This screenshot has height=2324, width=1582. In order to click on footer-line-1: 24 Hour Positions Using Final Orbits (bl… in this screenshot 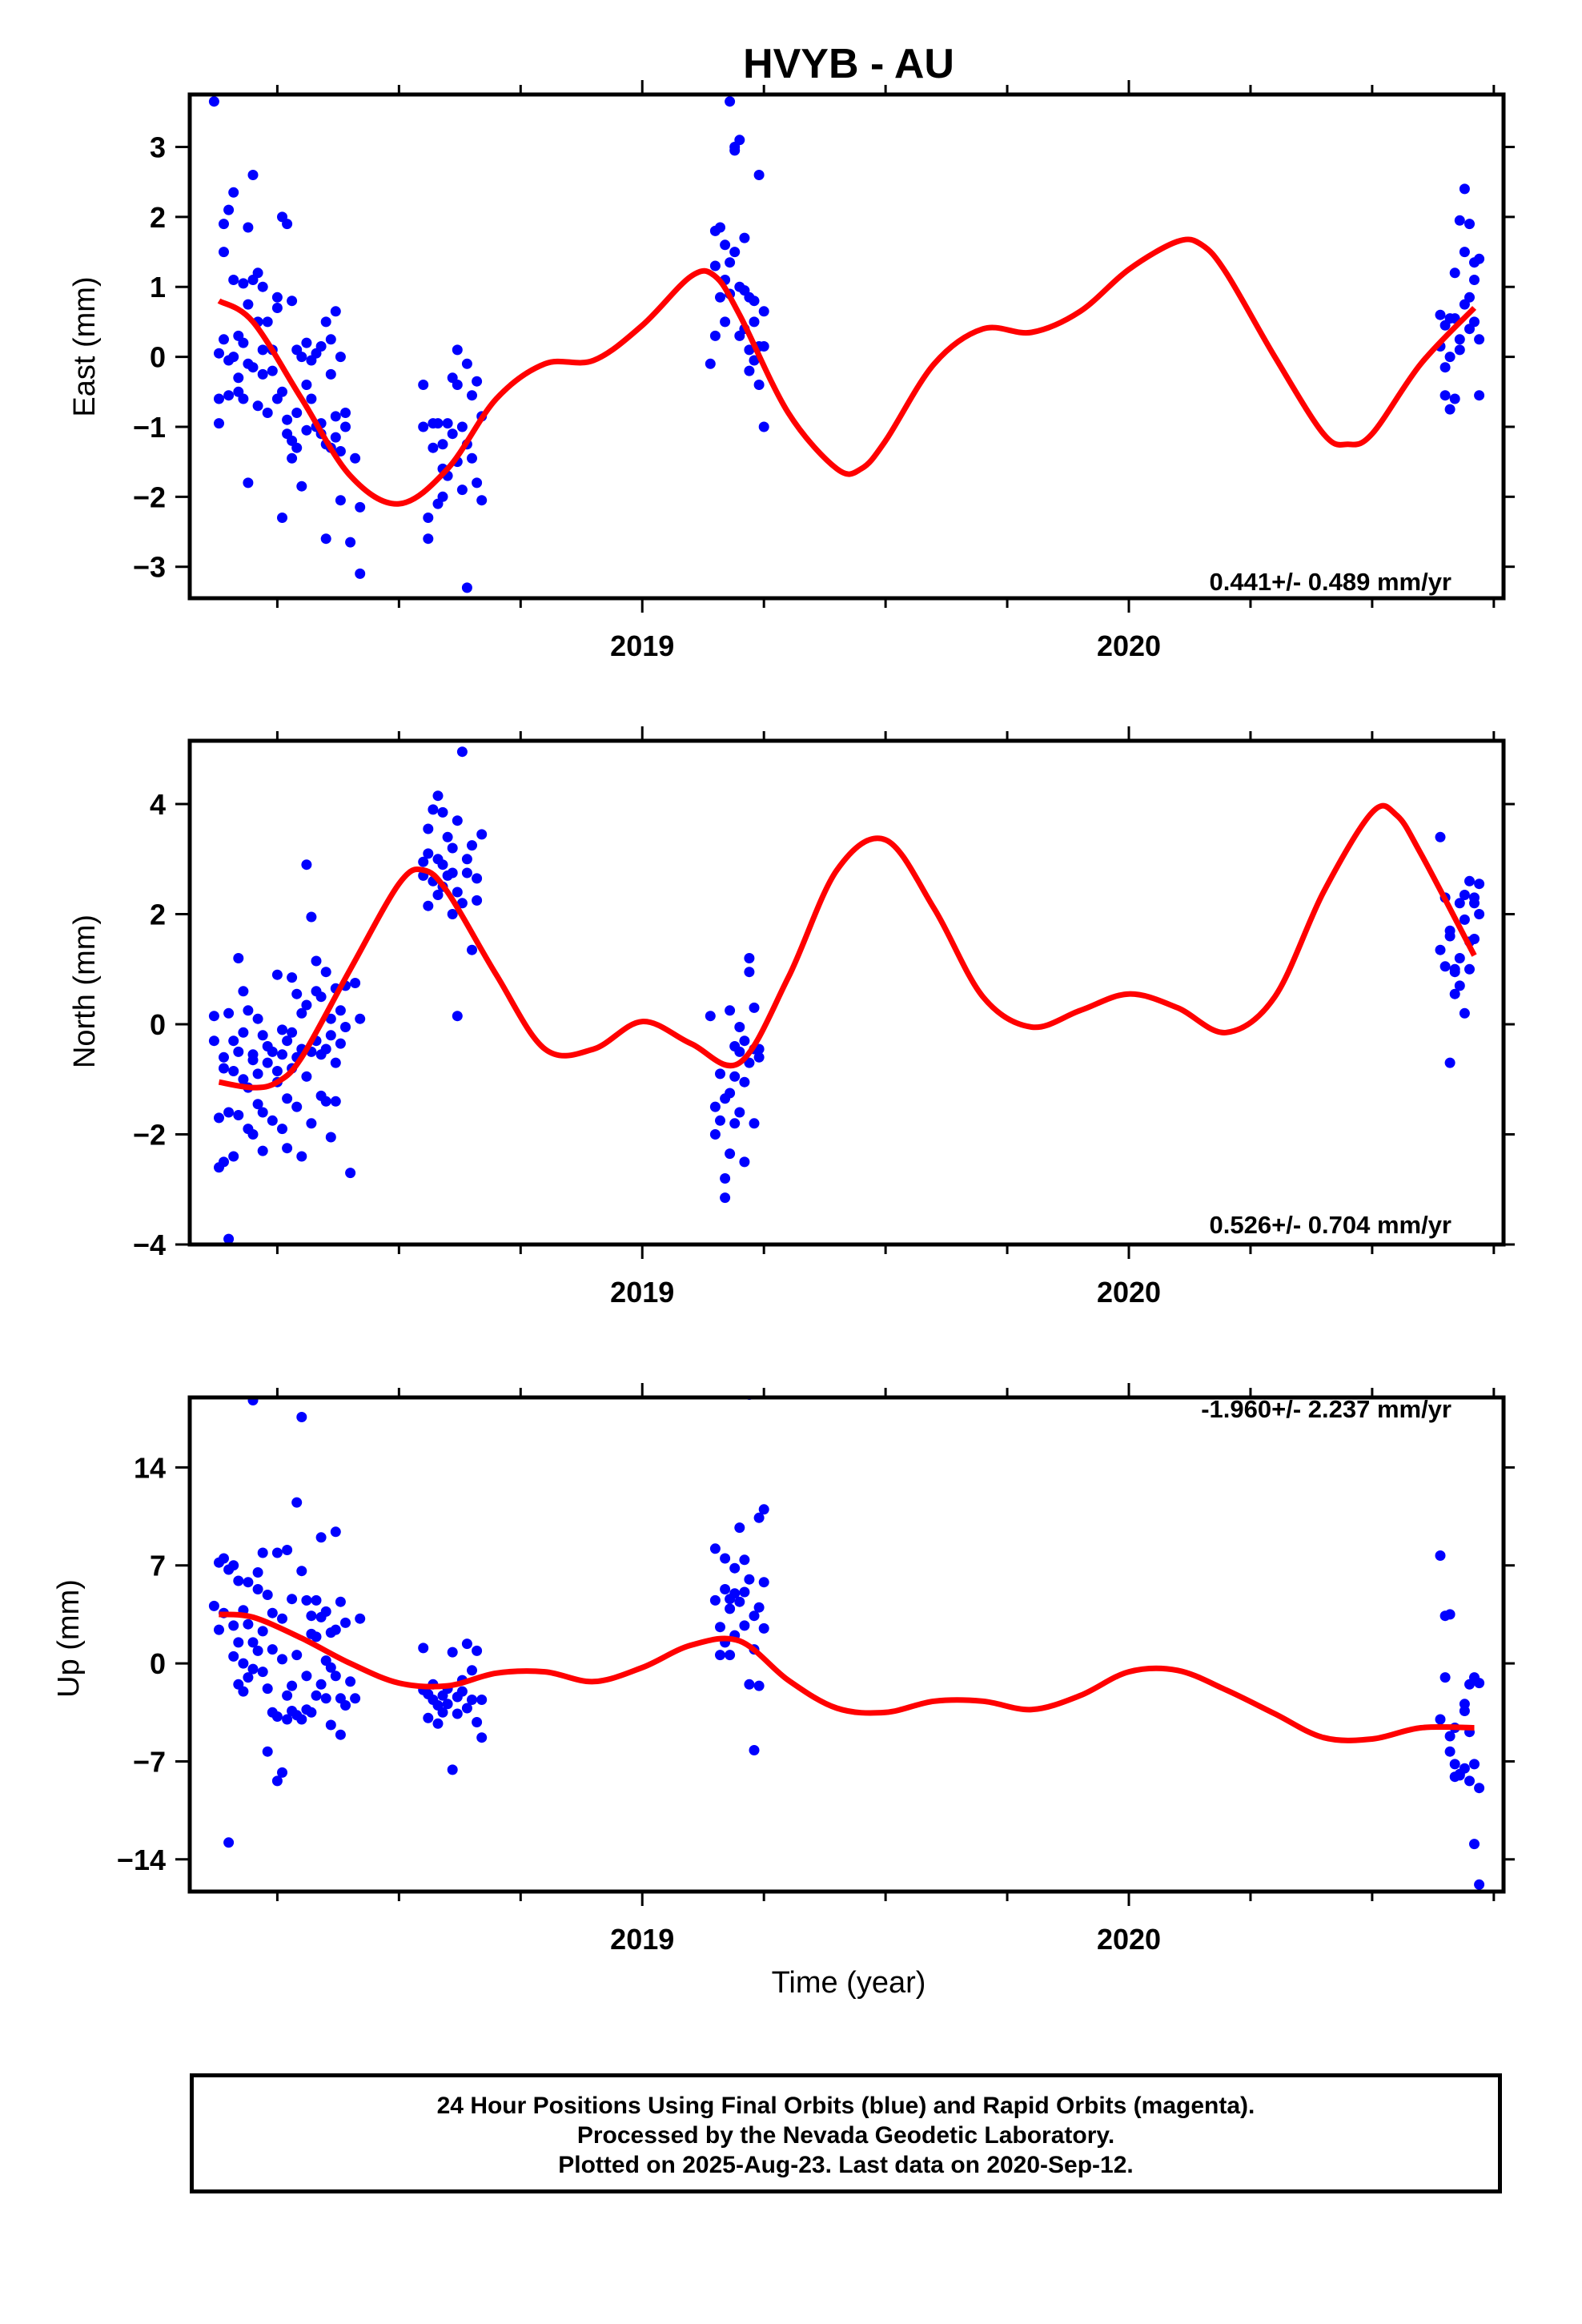, I will do `click(846, 2106)`.